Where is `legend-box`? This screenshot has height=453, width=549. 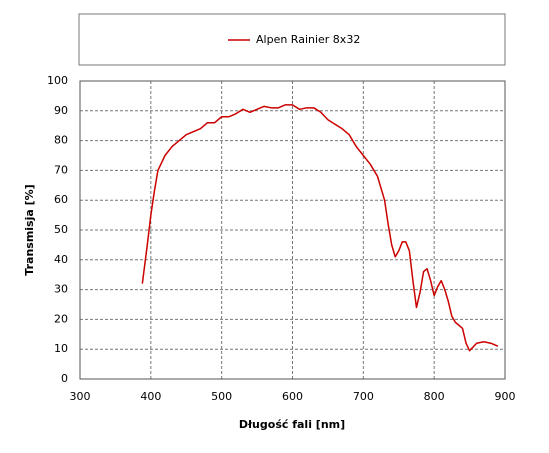 legend-box is located at coordinates (292, 39).